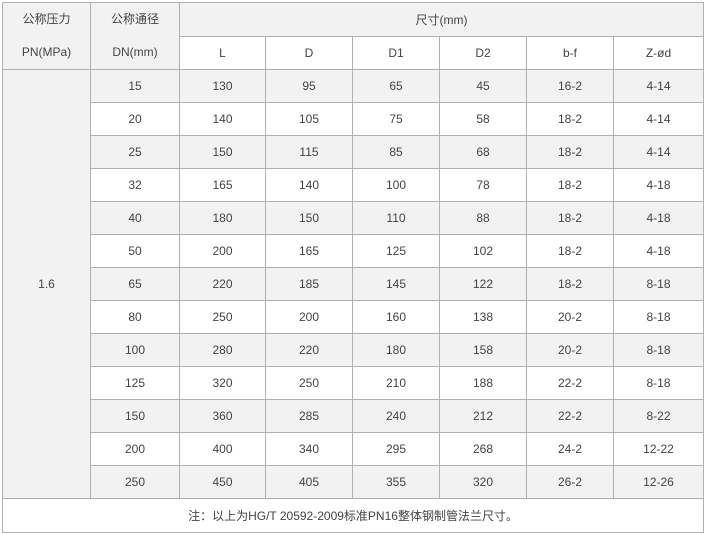  What do you see at coordinates (483, 86) in the screenshot?
I see `table-cell: 45` at bounding box center [483, 86].